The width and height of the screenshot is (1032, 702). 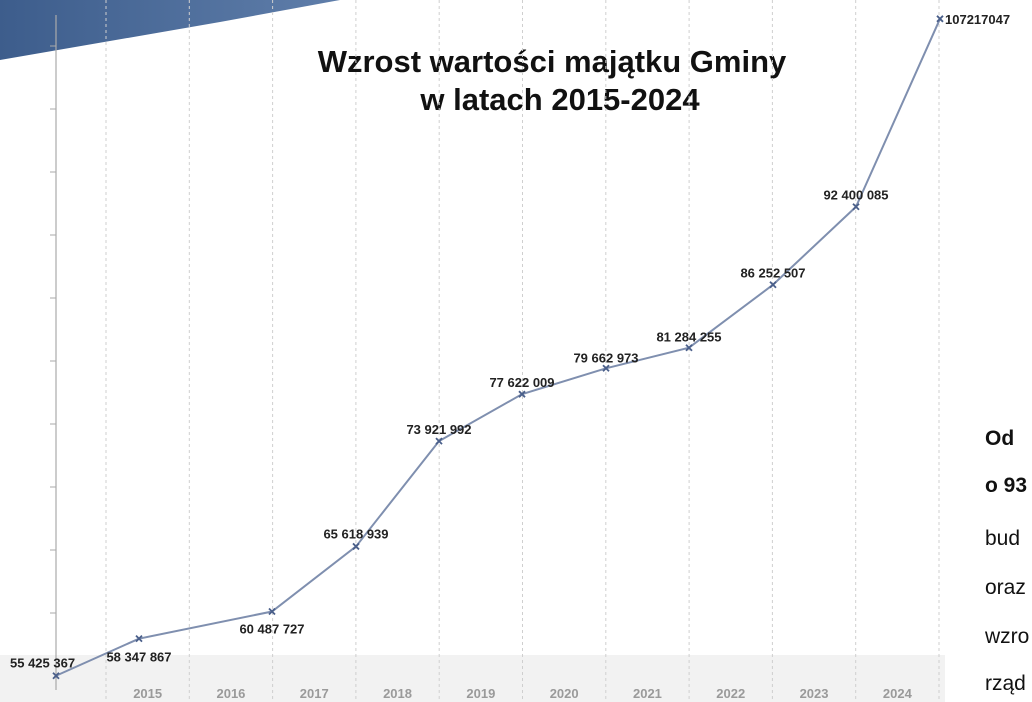 What do you see at coordinates (730, 693) in the screenshot?
I see `x-tick-label: 2022` at bounding box center [730, 693].